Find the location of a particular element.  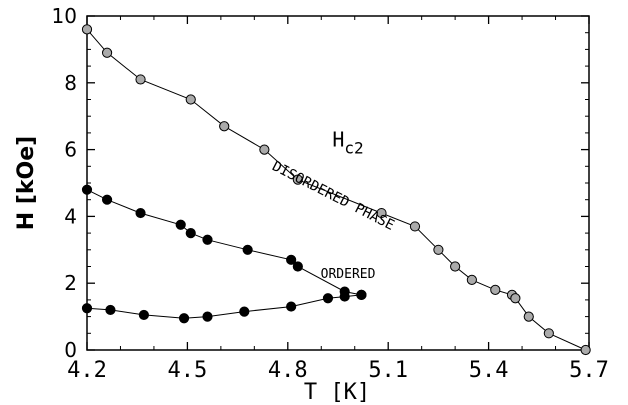

y-tick-label: 4 is located at coordinates (70, 216).